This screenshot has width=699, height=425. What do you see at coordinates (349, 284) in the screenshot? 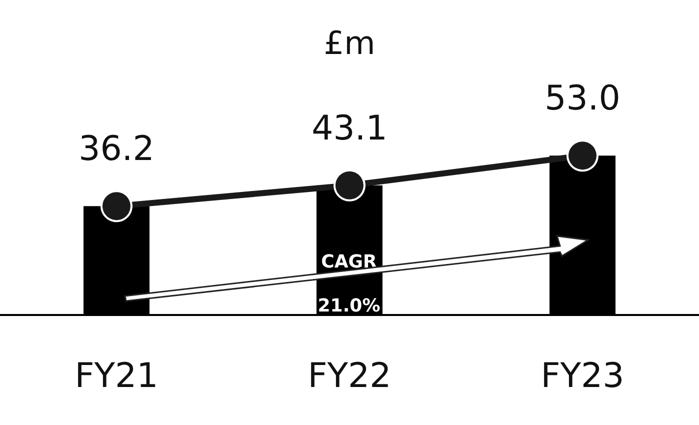
I see `text: CAGR 21.0%` at bounding box center [349, 284].